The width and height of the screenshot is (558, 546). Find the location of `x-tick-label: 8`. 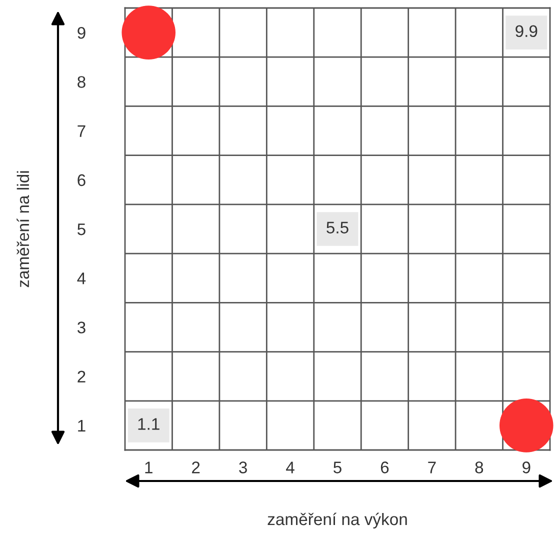

x-tick-label: 8 is located at coordinates (479, 468).